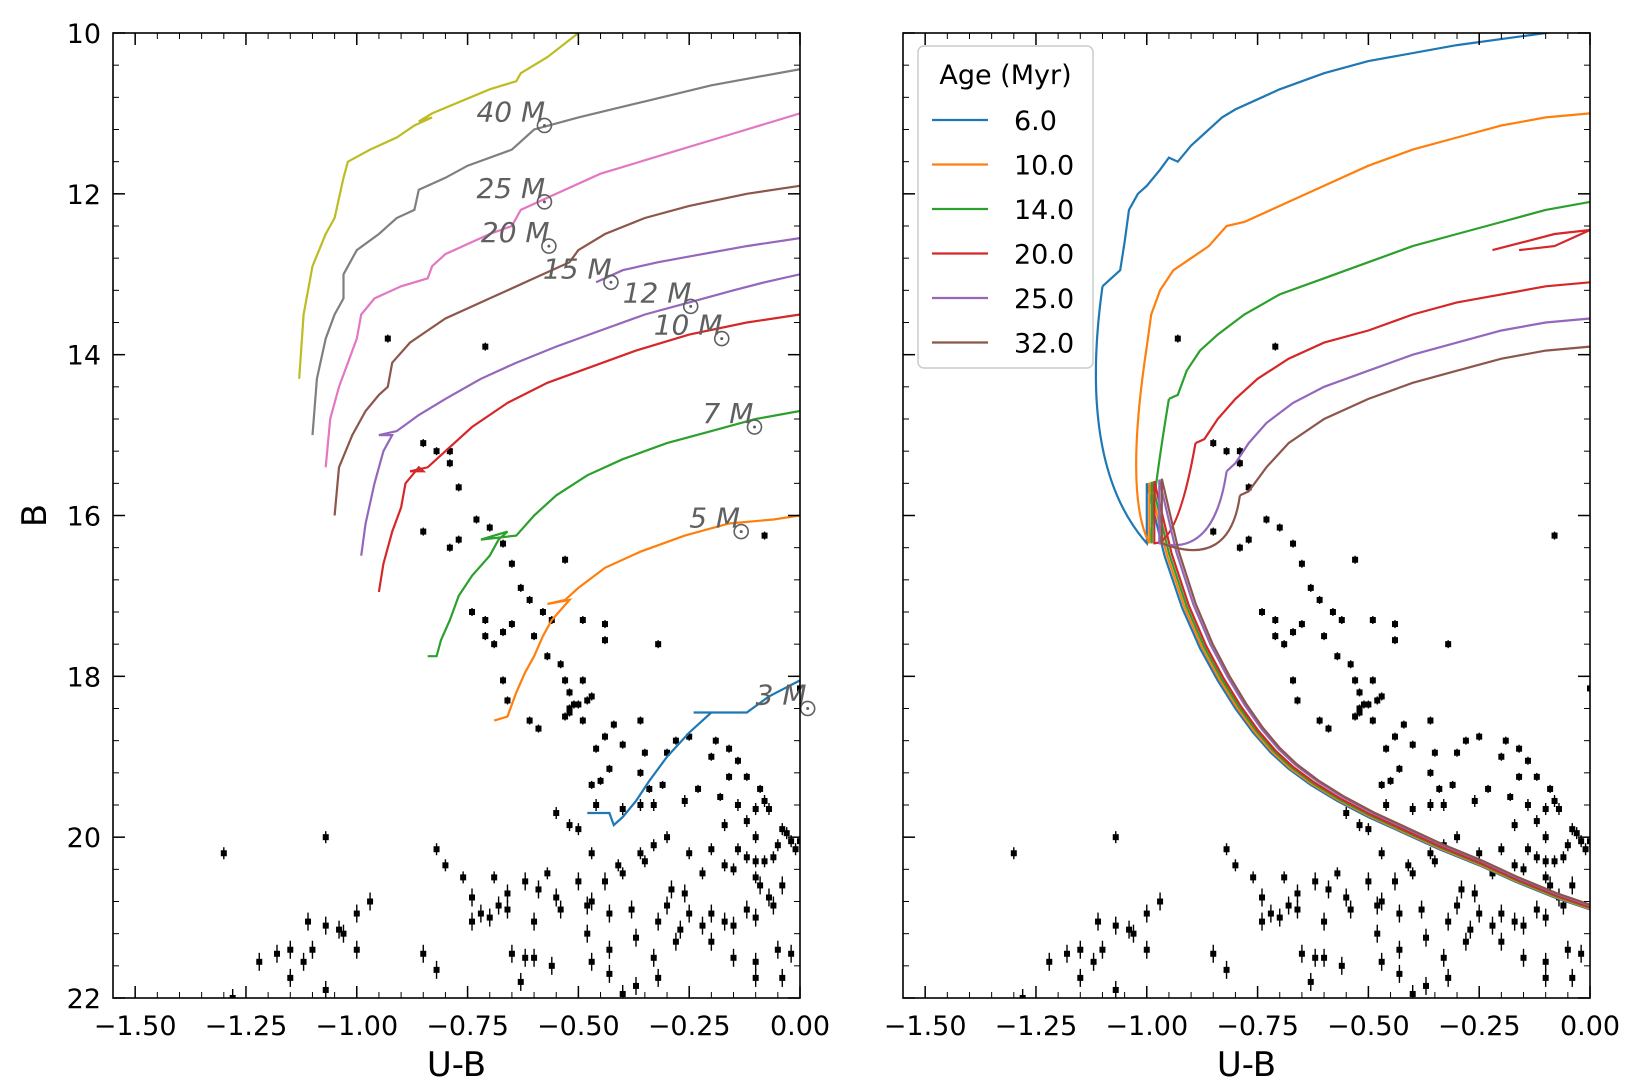 This screenshot has height=1090, width=1635. What do you see at coordinates (1005, 75) in the screenshot?
I see `legend-title: Age (Myr)` at bounding box center [1005, 75].